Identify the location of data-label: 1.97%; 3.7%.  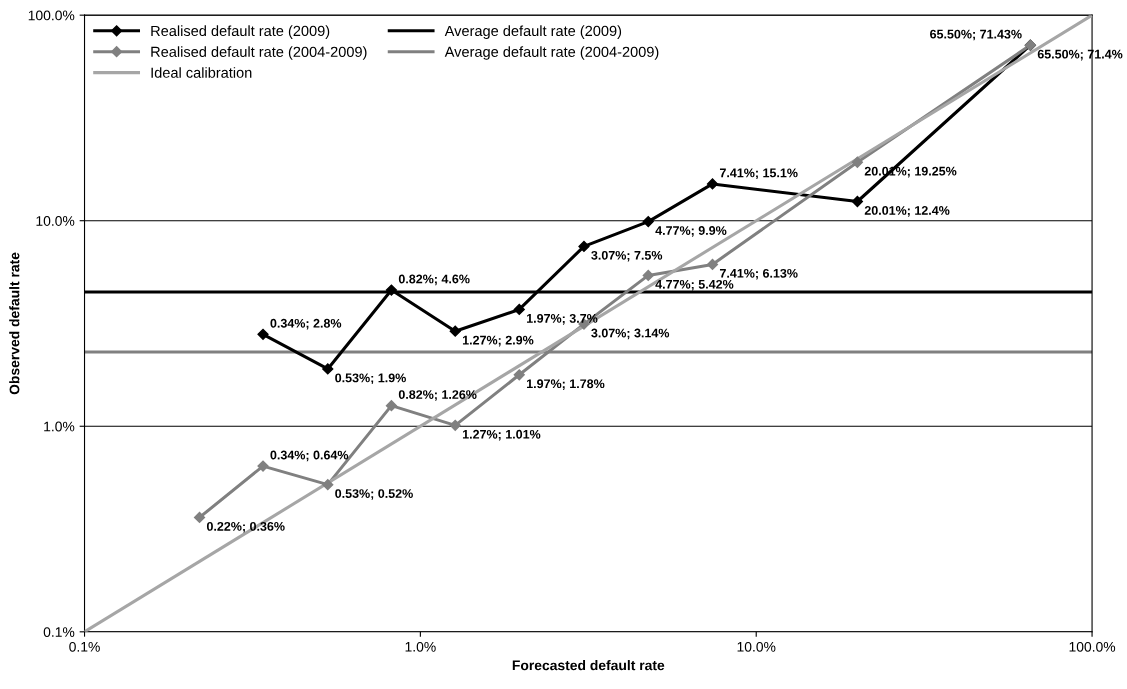
(562, 319).